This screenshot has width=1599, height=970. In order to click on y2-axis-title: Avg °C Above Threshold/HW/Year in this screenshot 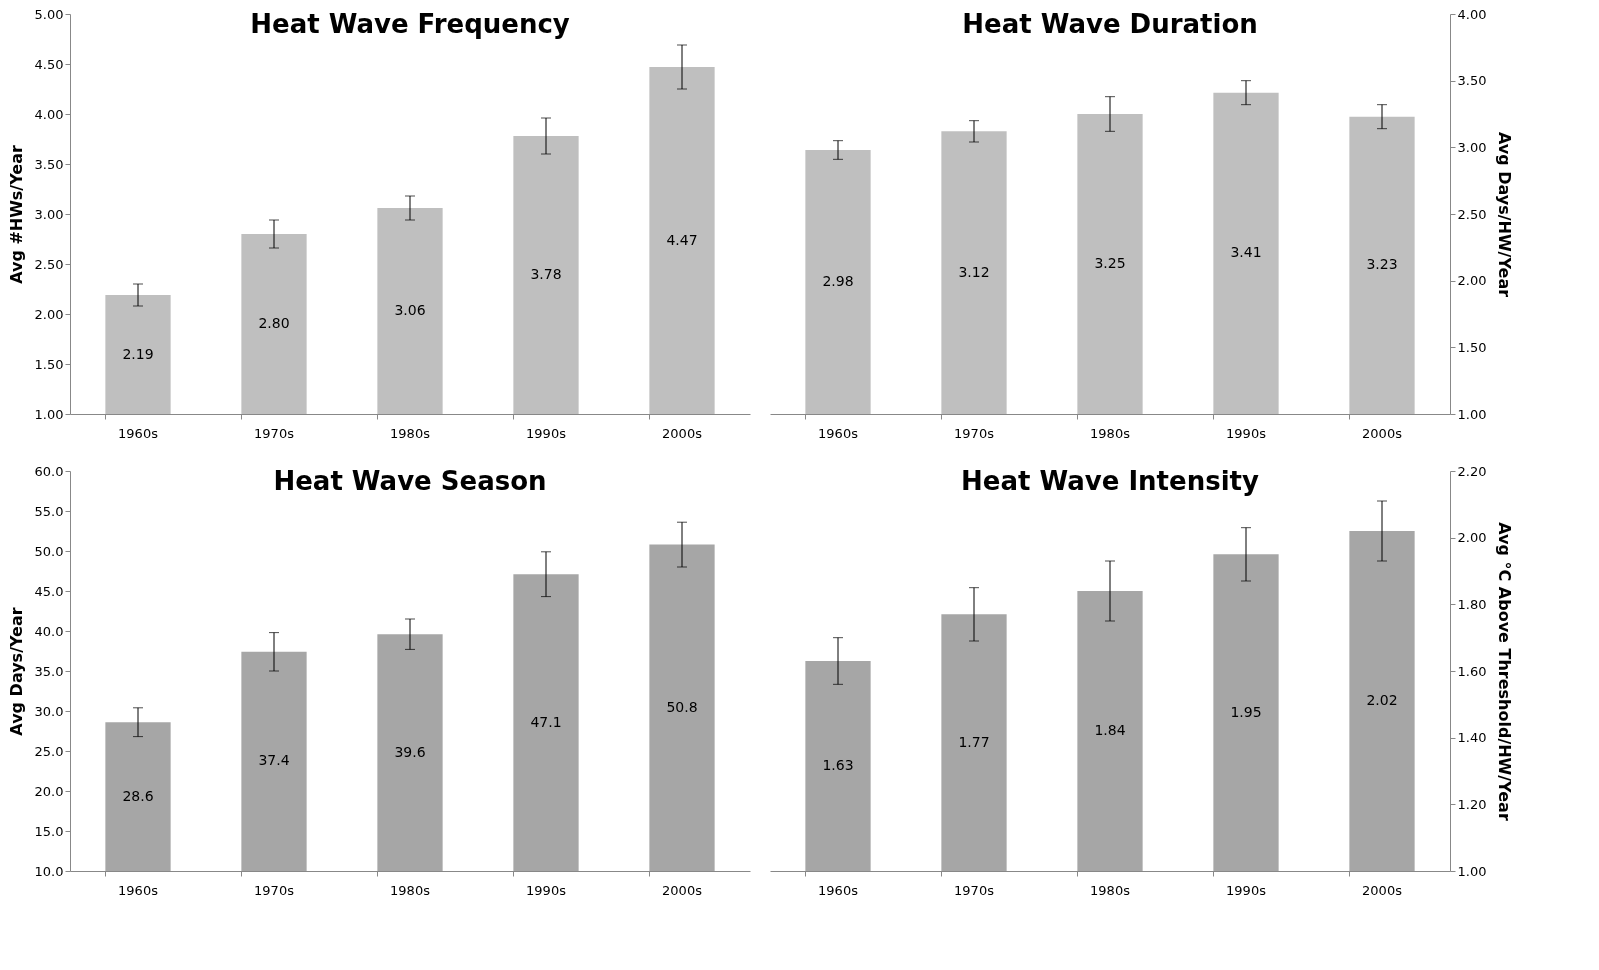, I will do `click(1505, 671)`.